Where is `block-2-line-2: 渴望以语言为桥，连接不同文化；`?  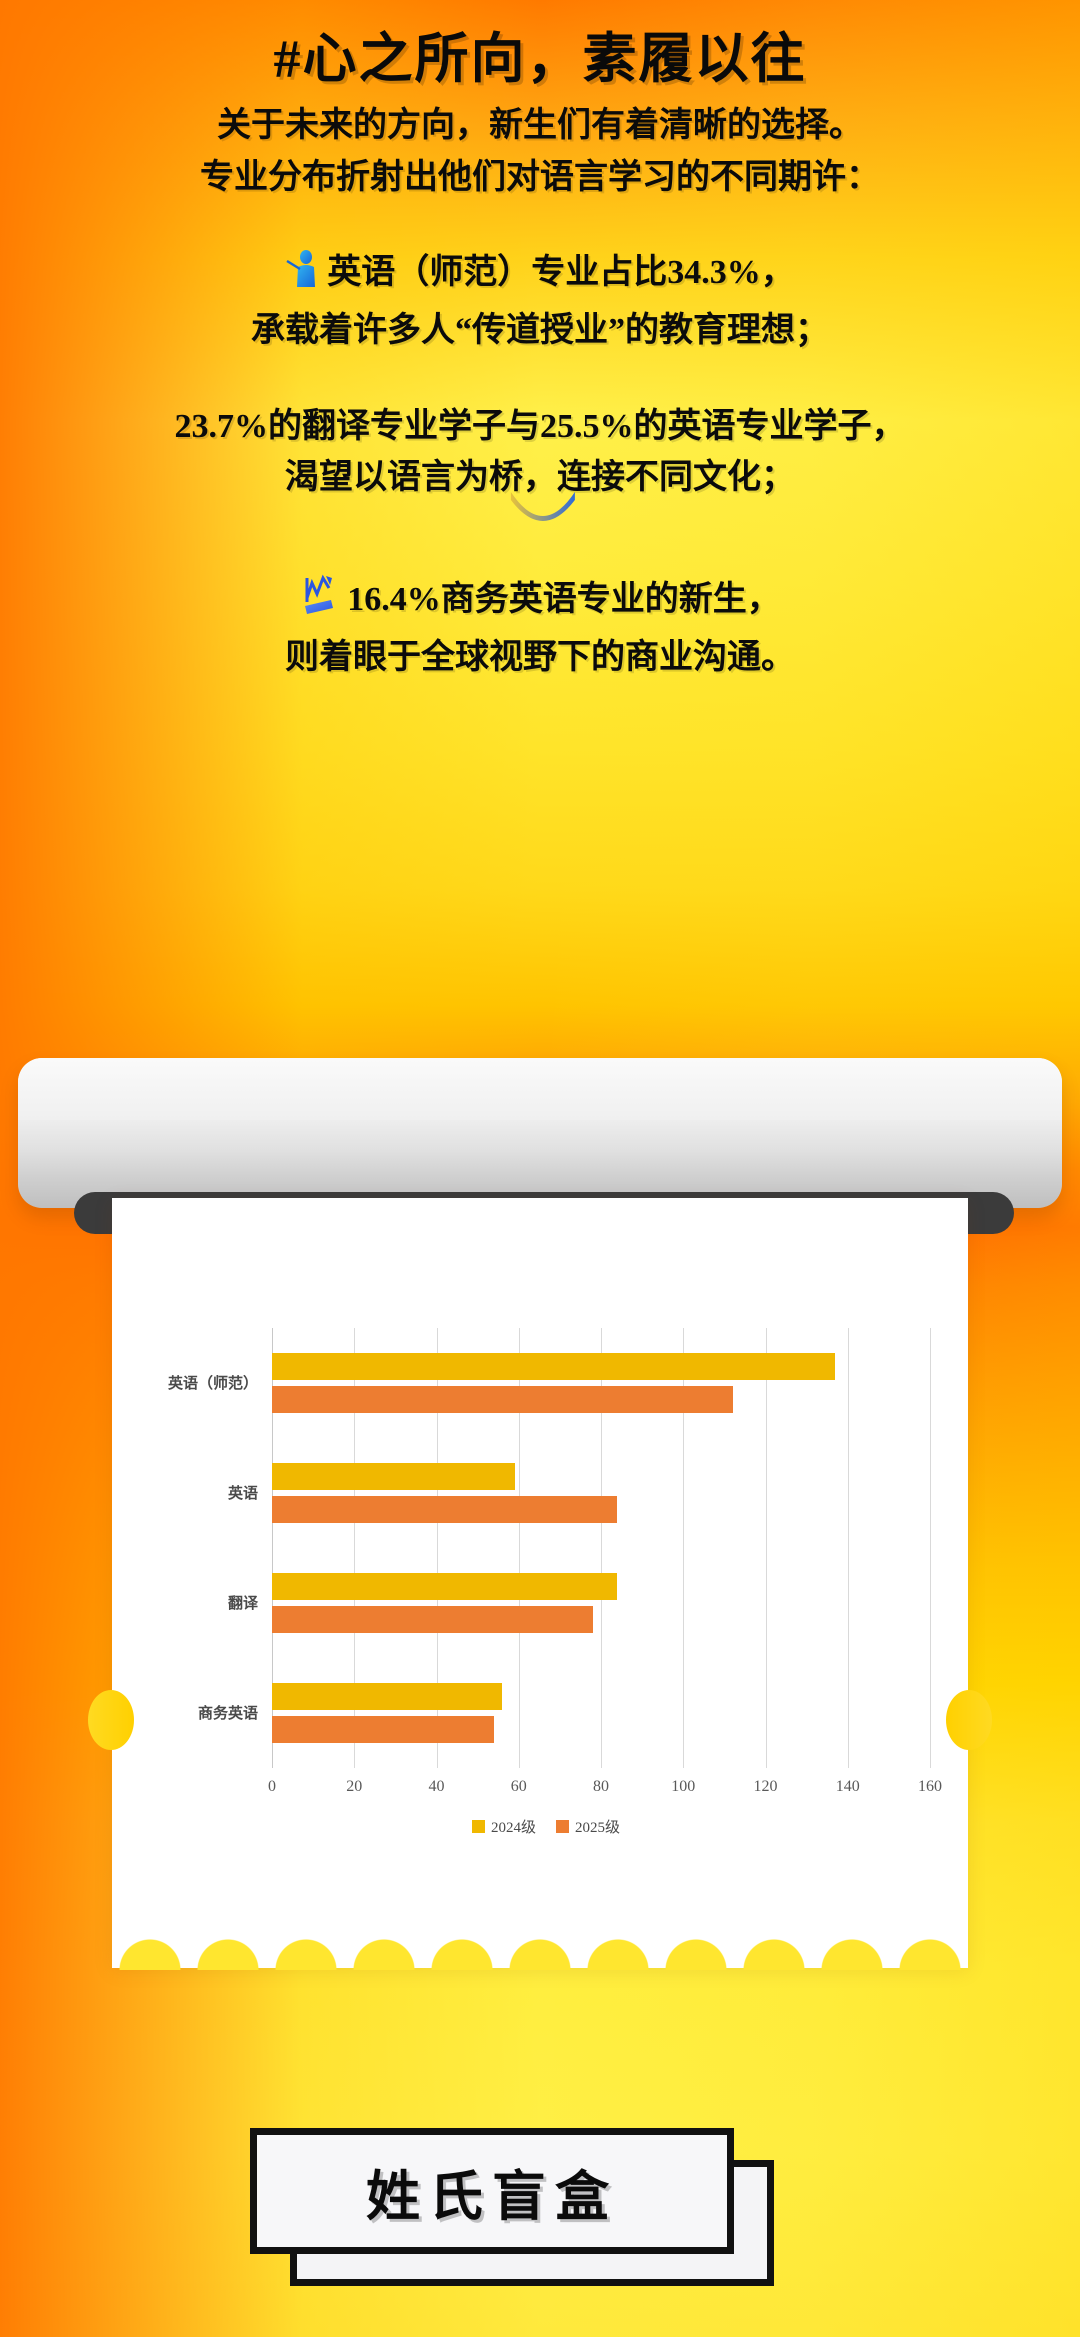
block-2-line-2: 渴望以语言为桥，连接不同文化； is located at coordinates (540, 478).